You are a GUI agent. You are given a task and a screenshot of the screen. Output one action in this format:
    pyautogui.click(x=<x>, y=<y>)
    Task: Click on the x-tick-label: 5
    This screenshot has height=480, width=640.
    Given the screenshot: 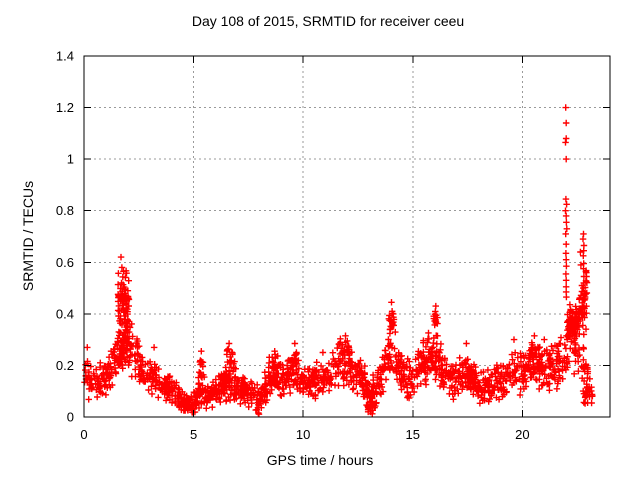 What is the action you would take?
    pyautogui.click(x=193, y=434)
    